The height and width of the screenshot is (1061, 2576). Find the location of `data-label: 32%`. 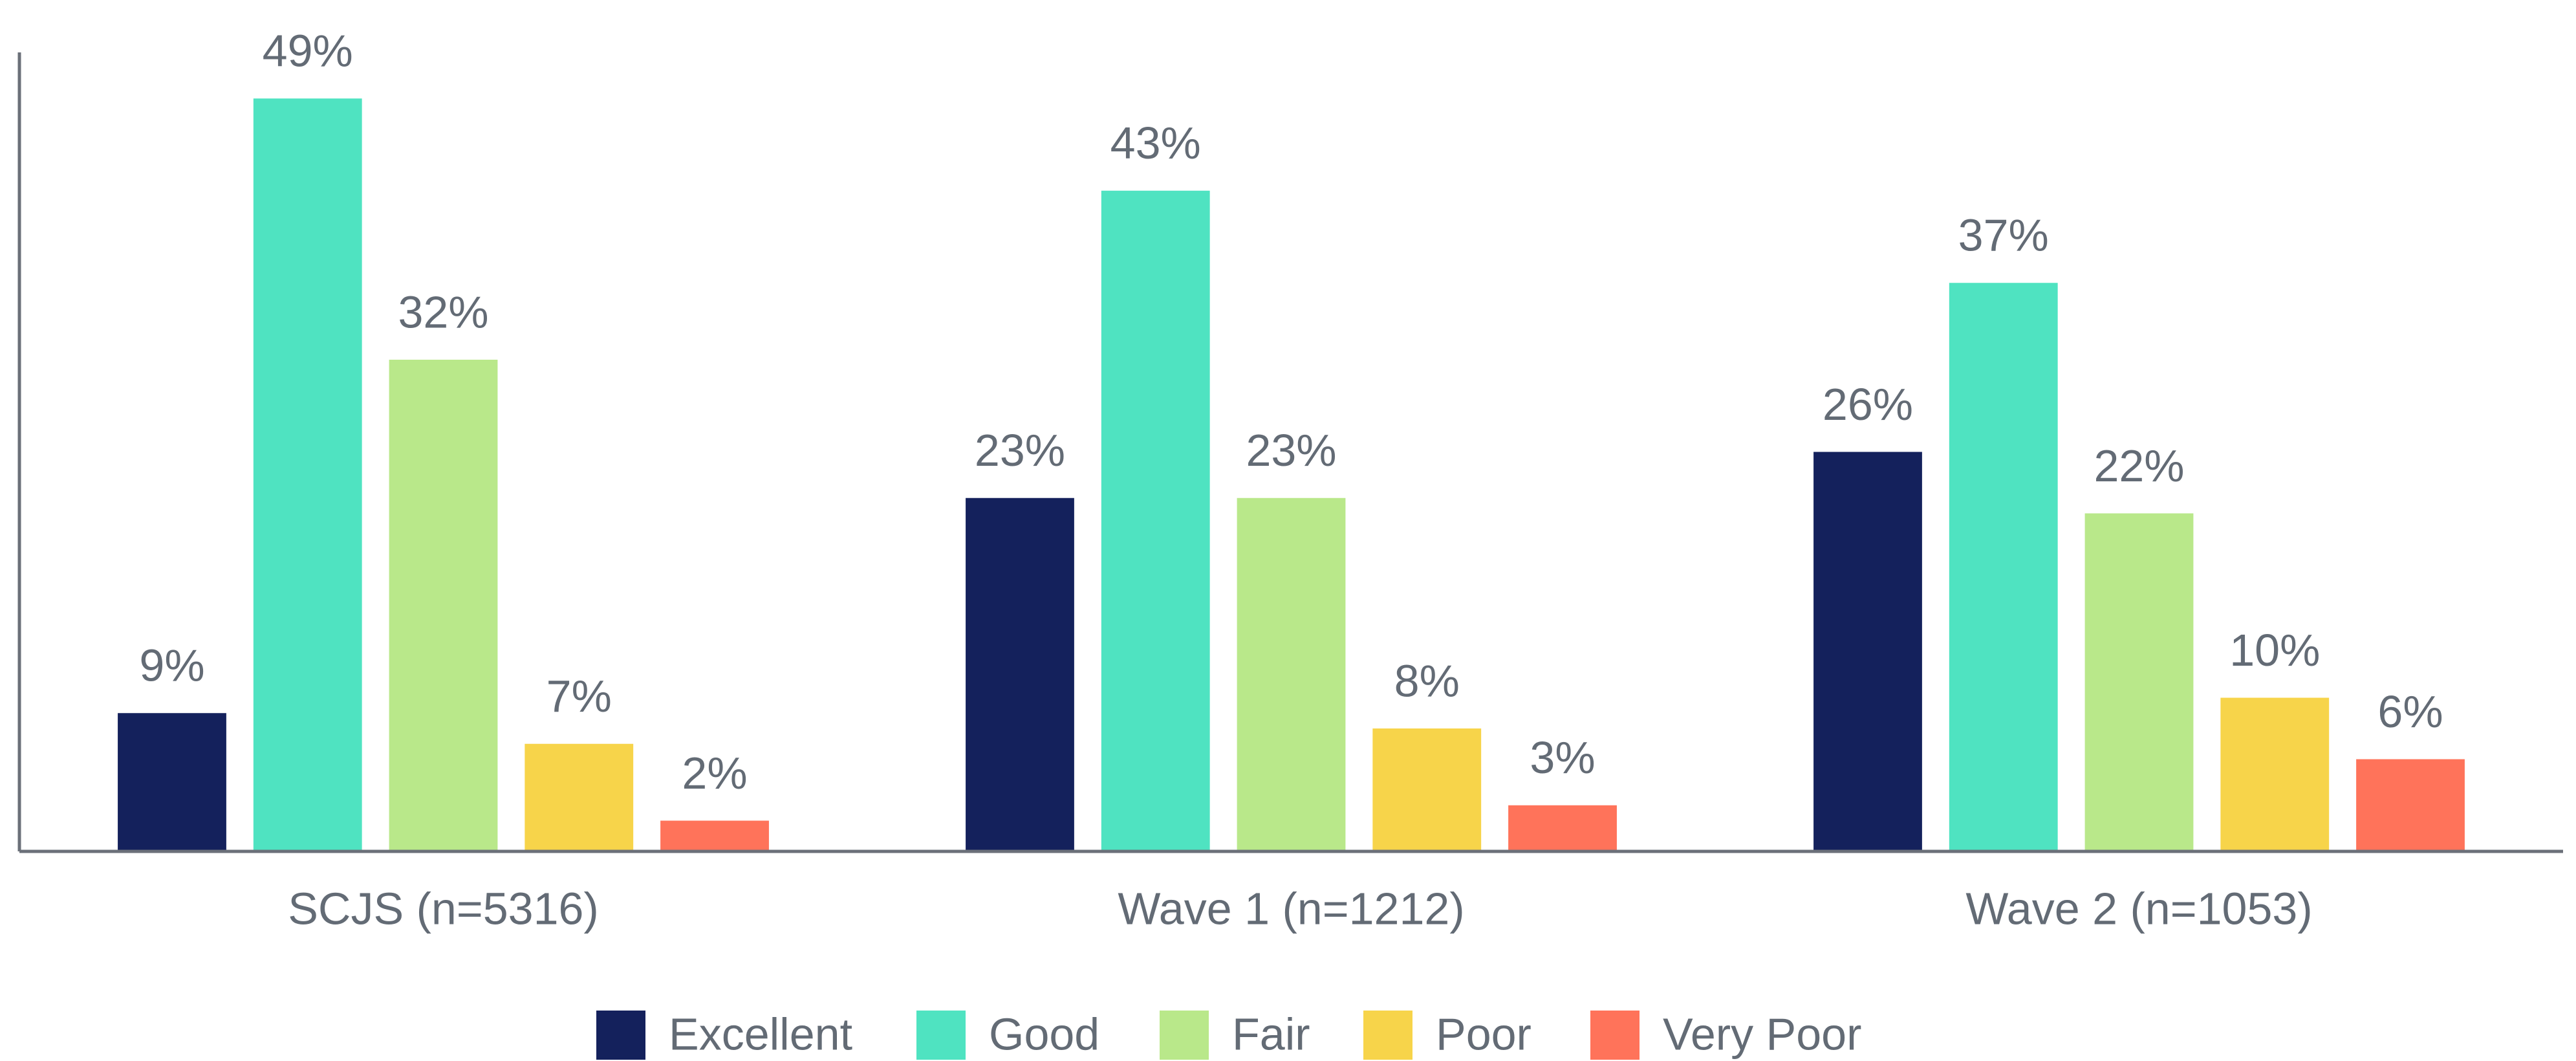

data-label: 32% is located at coordinates (443, 312).